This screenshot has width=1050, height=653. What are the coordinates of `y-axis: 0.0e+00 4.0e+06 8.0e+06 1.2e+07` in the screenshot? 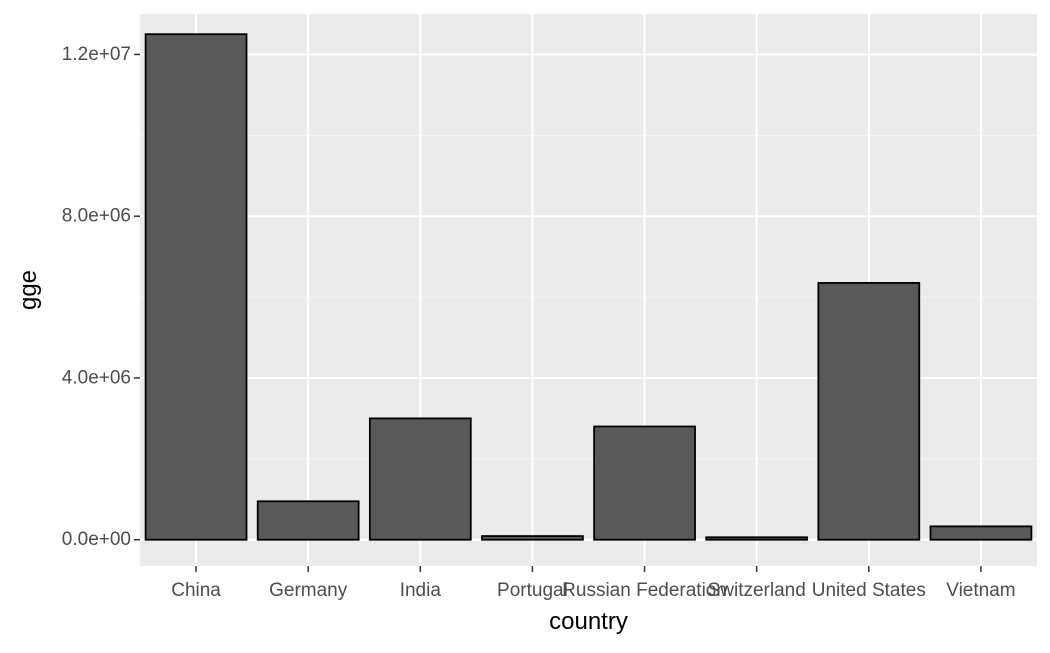 It's located at (101, 297).